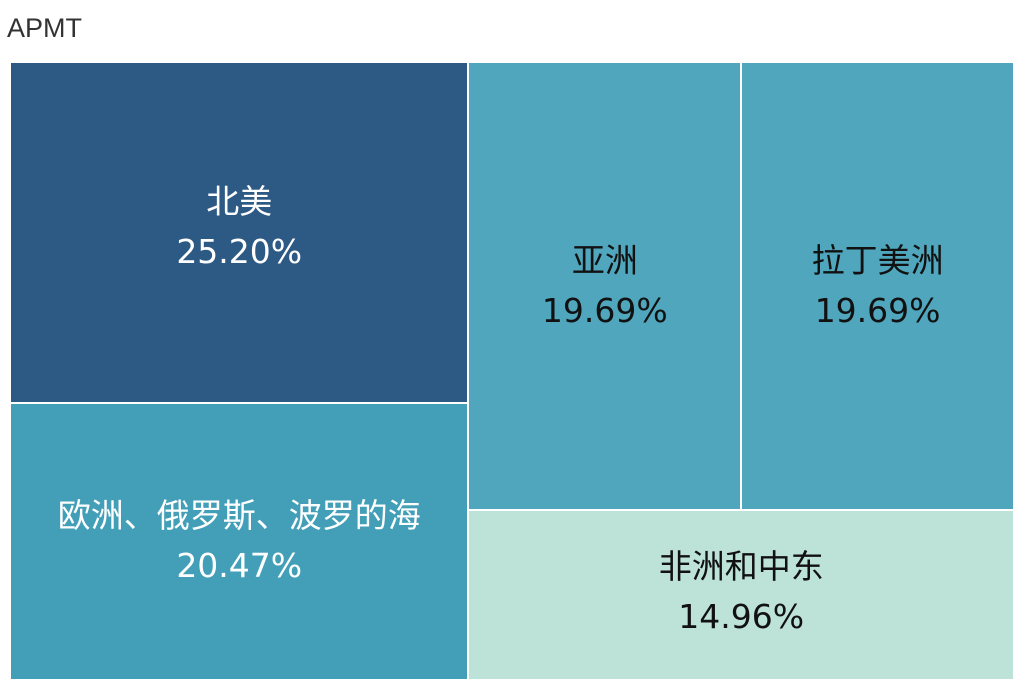  Describe the element at coordinates (877, 260) in the screenshot. I see `tile-label: 拉丁美洲` at that location.